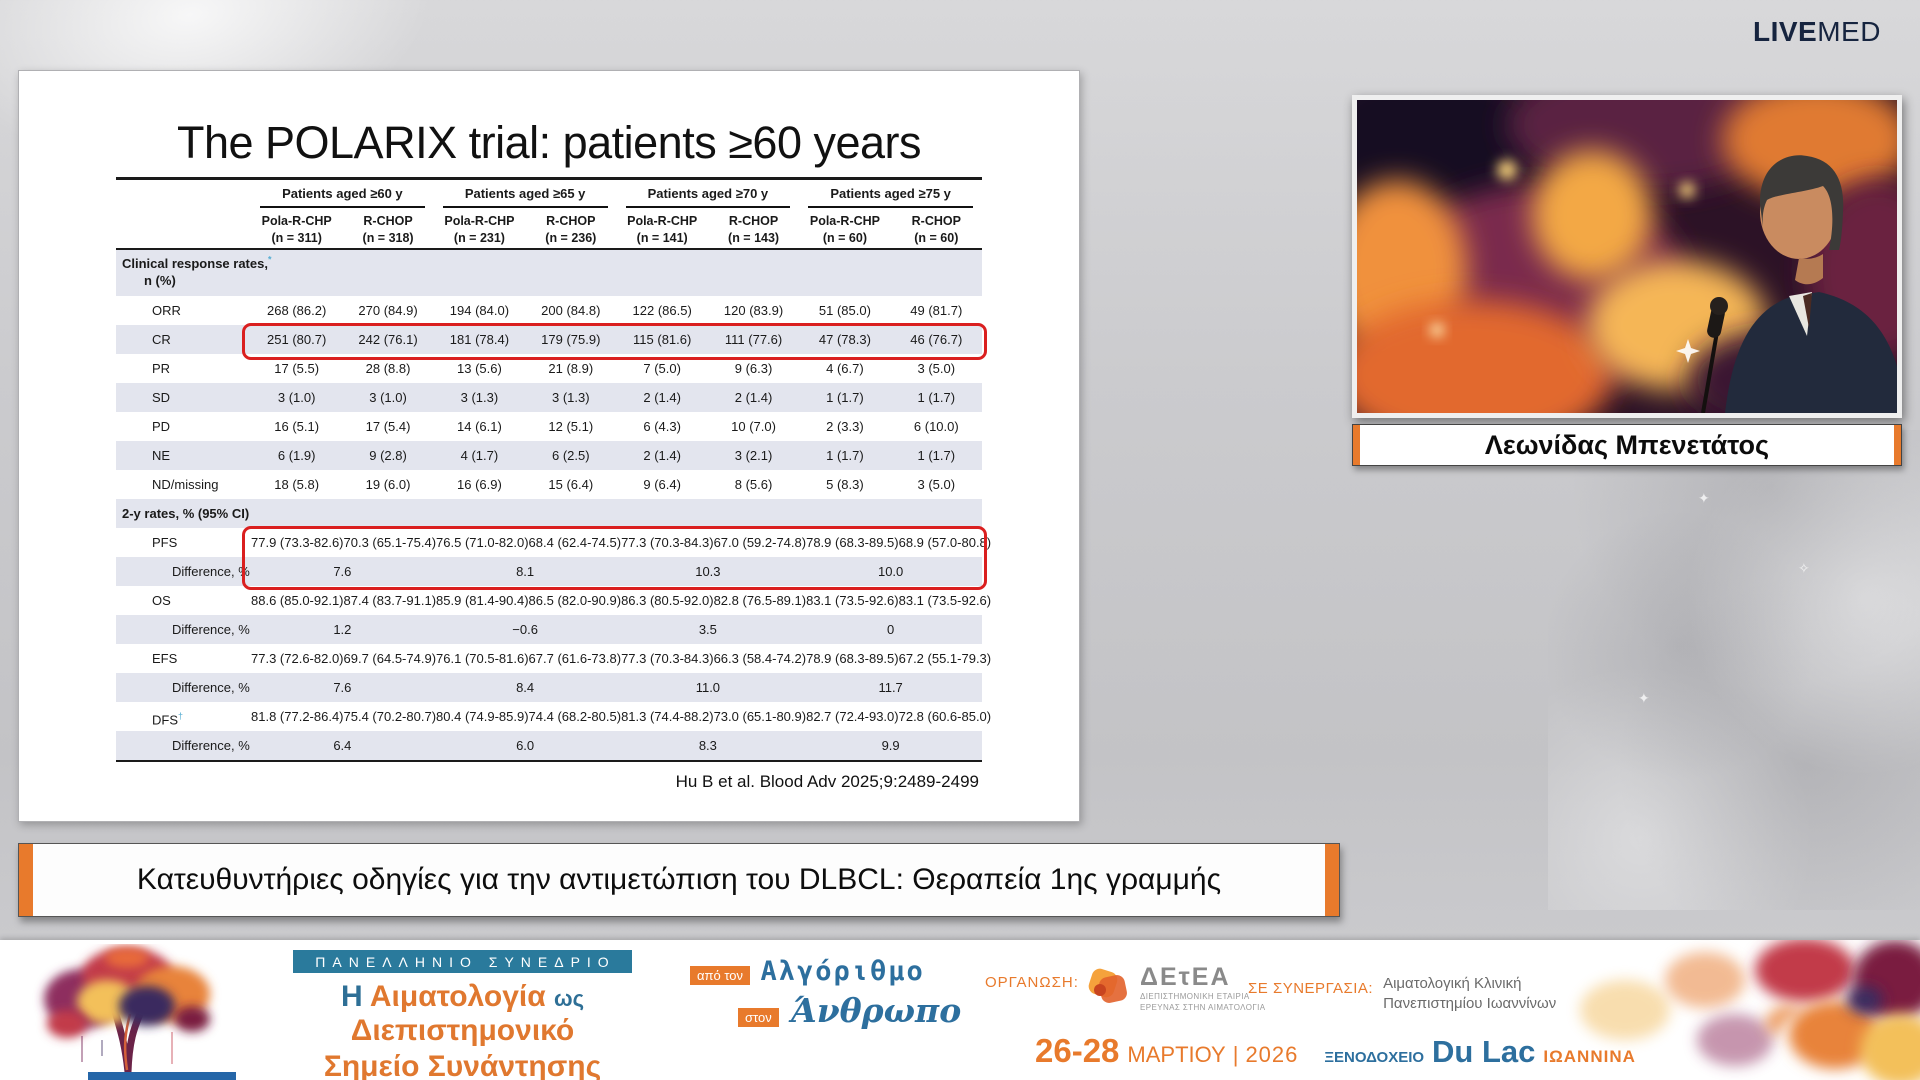  What do you see at coordinates (1627, 256) in the screenshot?
I see `speaker-video-frame-art` at bounding box center [1627, 256].